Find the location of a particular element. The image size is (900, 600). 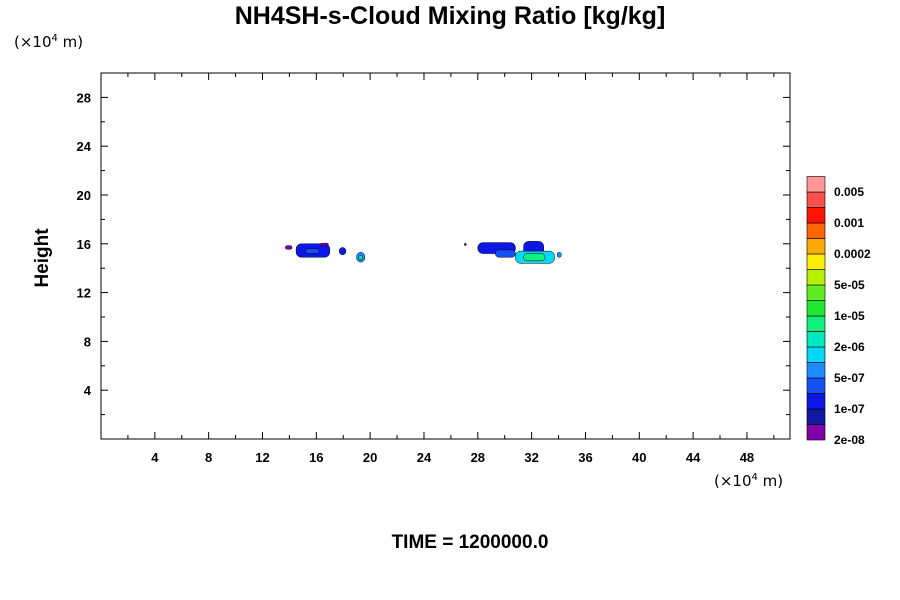

y-tick-label: 16 is located at coordinates (84, 244).